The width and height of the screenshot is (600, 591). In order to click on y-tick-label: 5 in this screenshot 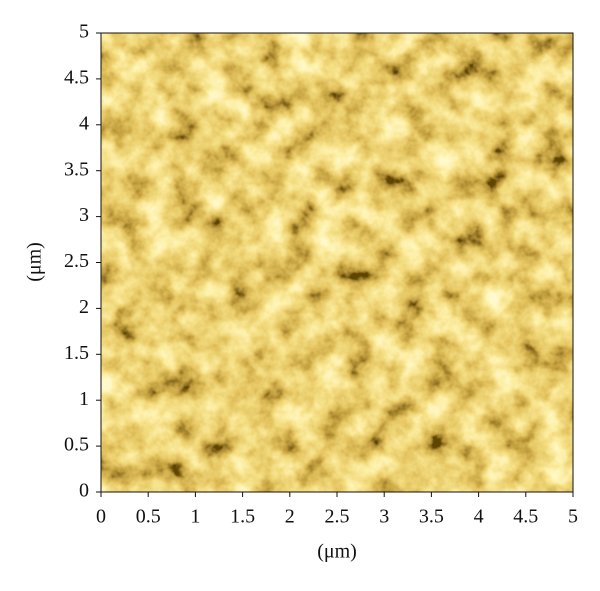, I will do `click(84, 32)`.